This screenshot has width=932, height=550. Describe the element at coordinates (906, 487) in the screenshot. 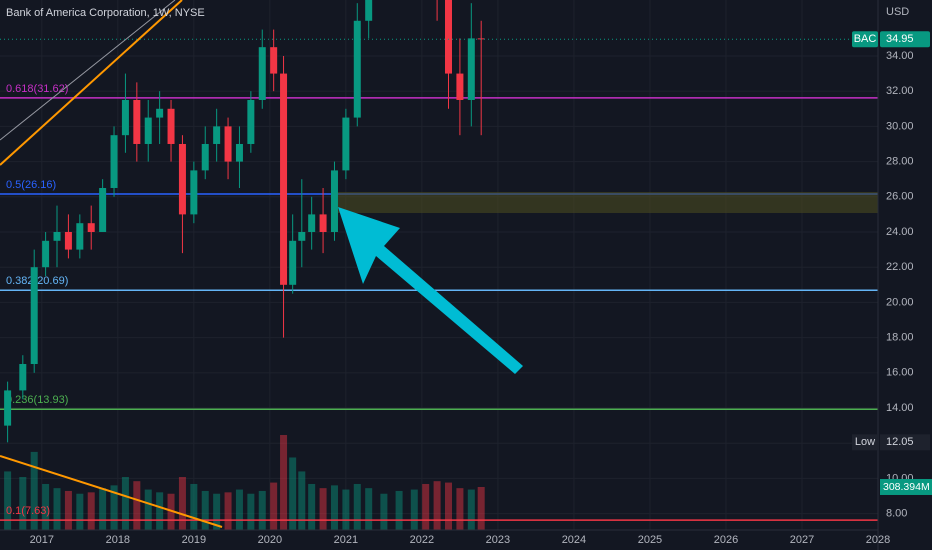

I see `volume-tag: 308.394M` at that location.